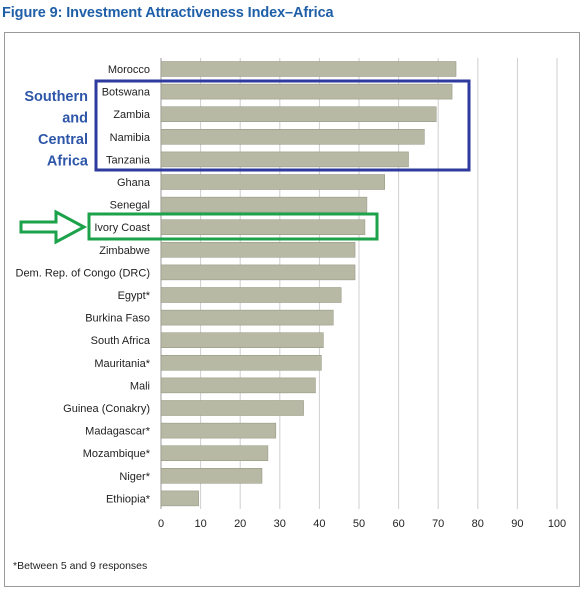 The image size is (585, 591). What do you see at coordinates (80, 566) in the screenshot?
I see `footnote: *Between 5 and 9 responses` at bounding box center [80, 566].